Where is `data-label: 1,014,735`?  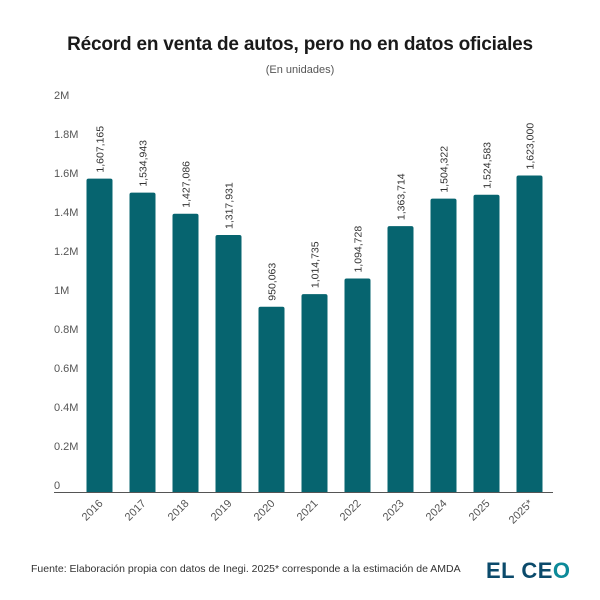 data-label: 1,014,735 is located at coordinates (316, 264).